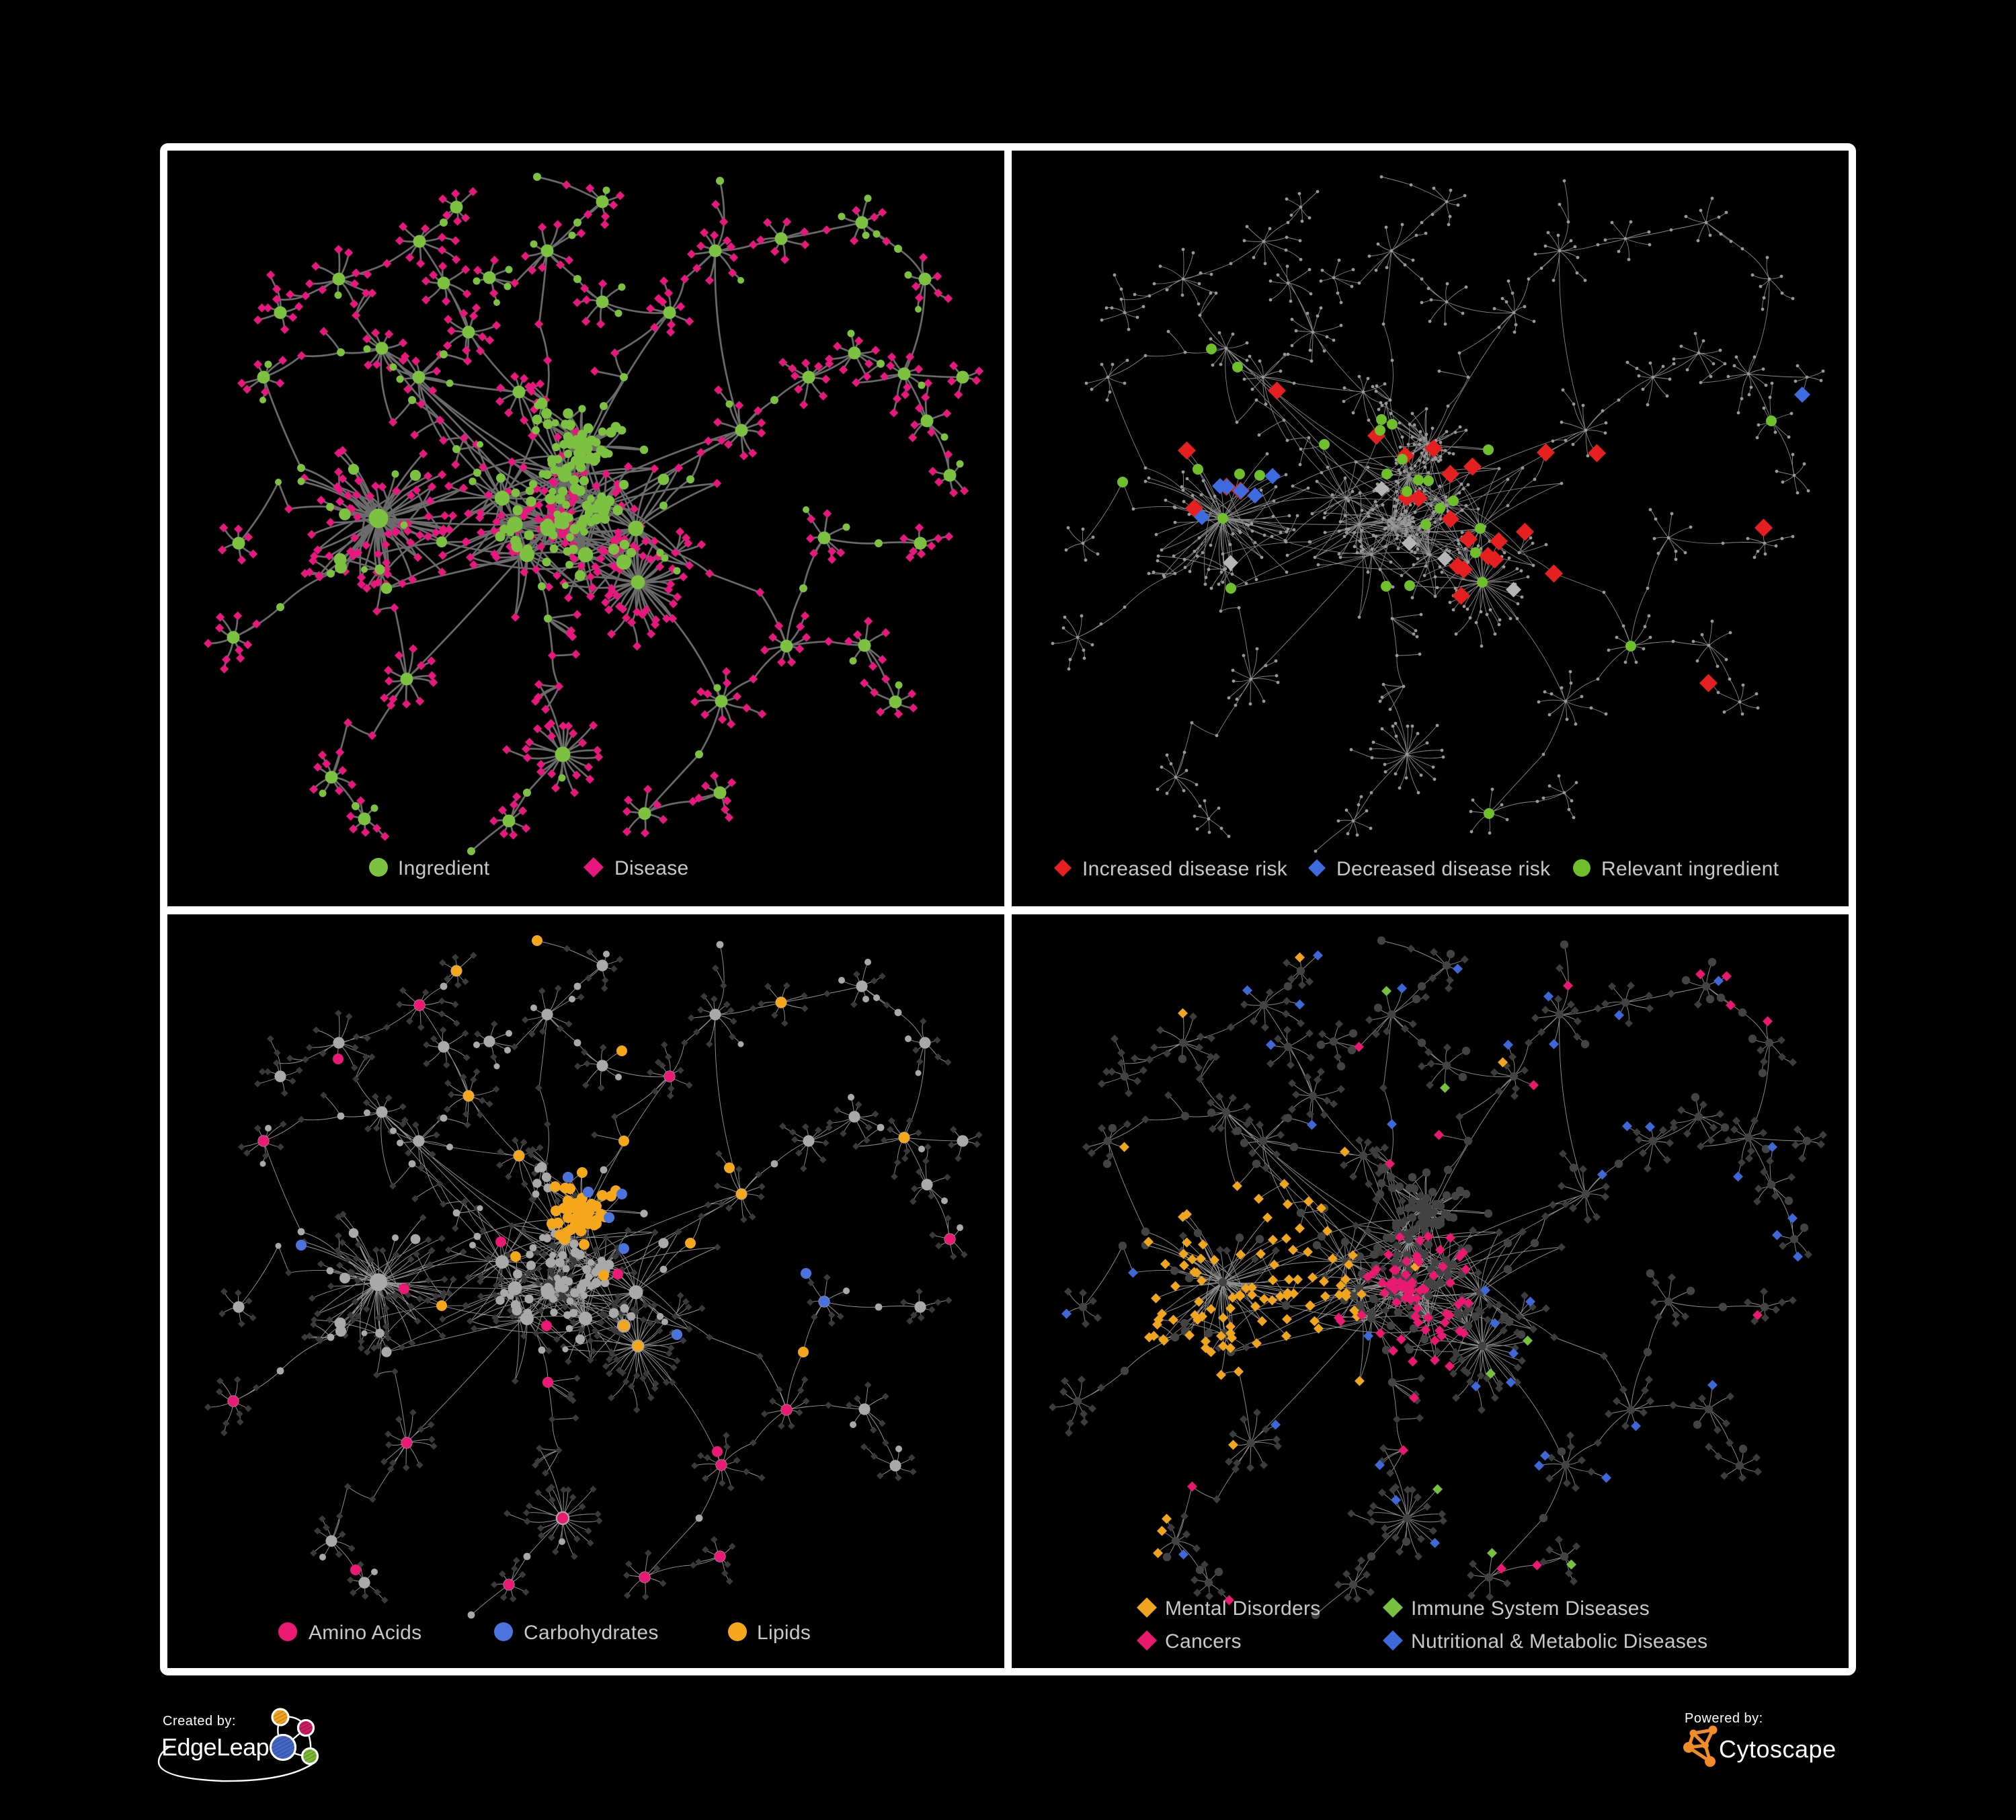  I want to click on svg-text: Lipids, so click(784, 1633).